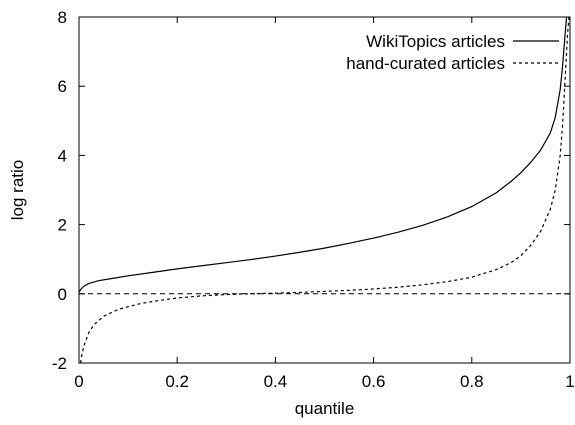  Describe the element at coordinates (62, 155) in the screenshot. I see `y-tick-label: 4` at that location.